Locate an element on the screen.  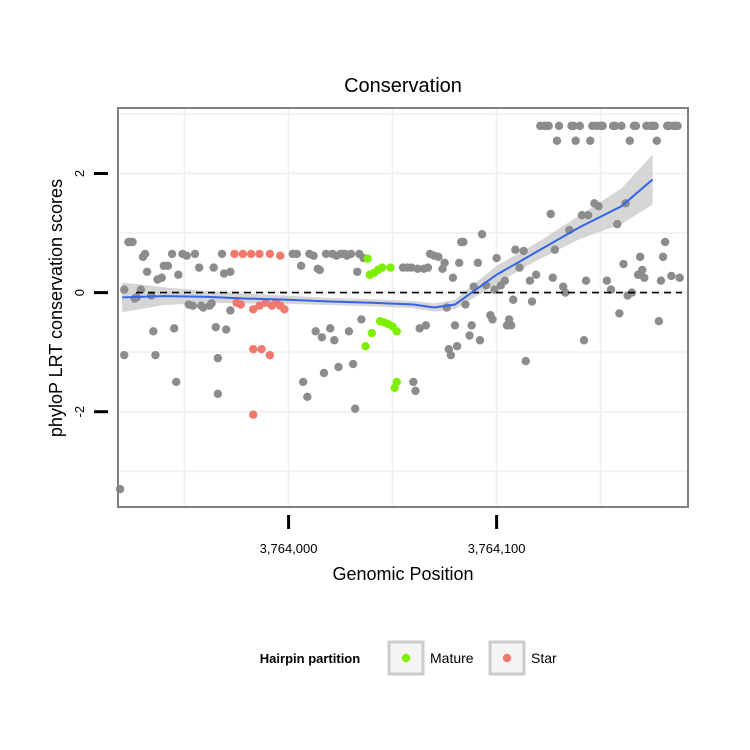
legend-point-mature is located at coordinates (406, 658).